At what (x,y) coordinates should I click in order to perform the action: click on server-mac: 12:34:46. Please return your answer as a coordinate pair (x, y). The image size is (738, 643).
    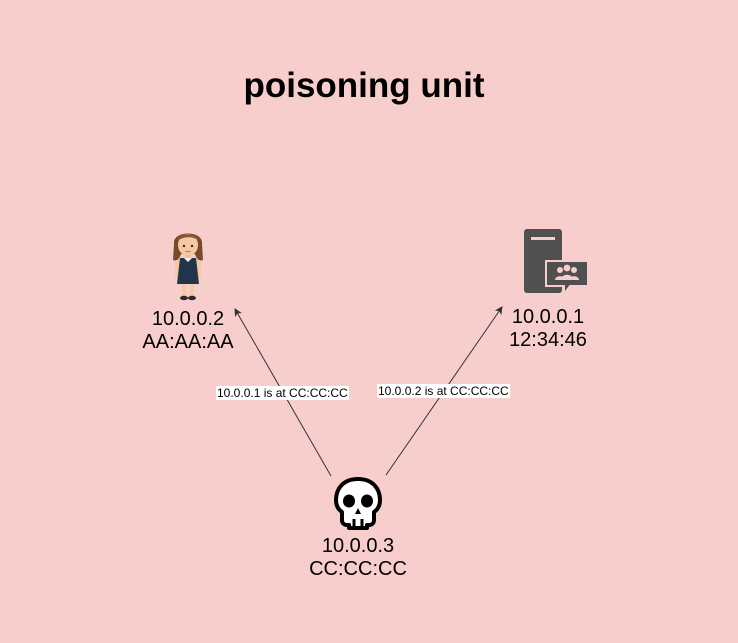
    Looking at the image, I should click on (548, 340).